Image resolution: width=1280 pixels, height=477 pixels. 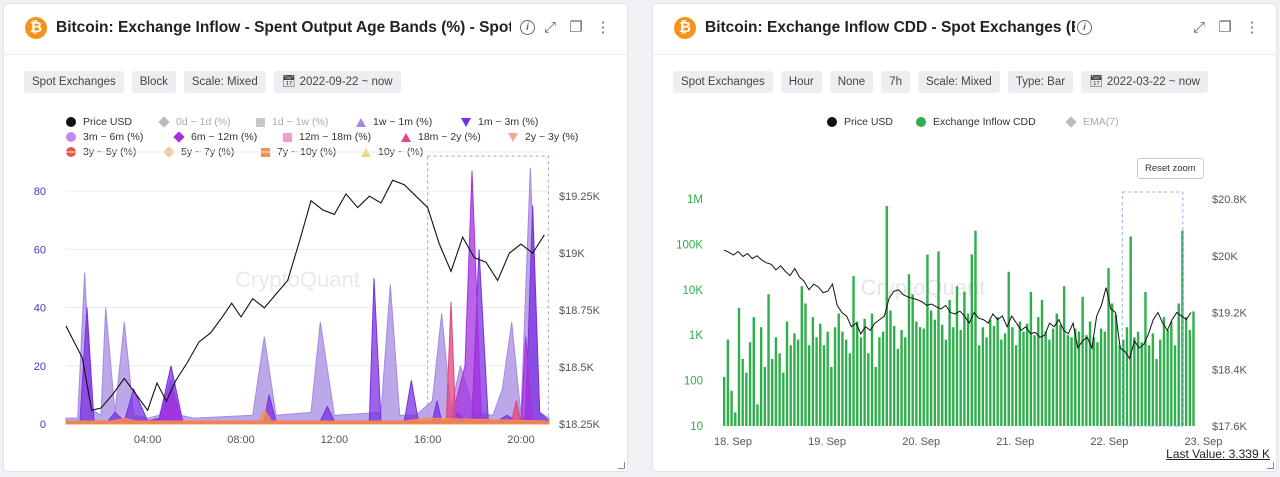 I want to click on last-value-link: Last Value: 3.339 K, so click(x=1218, y=454).